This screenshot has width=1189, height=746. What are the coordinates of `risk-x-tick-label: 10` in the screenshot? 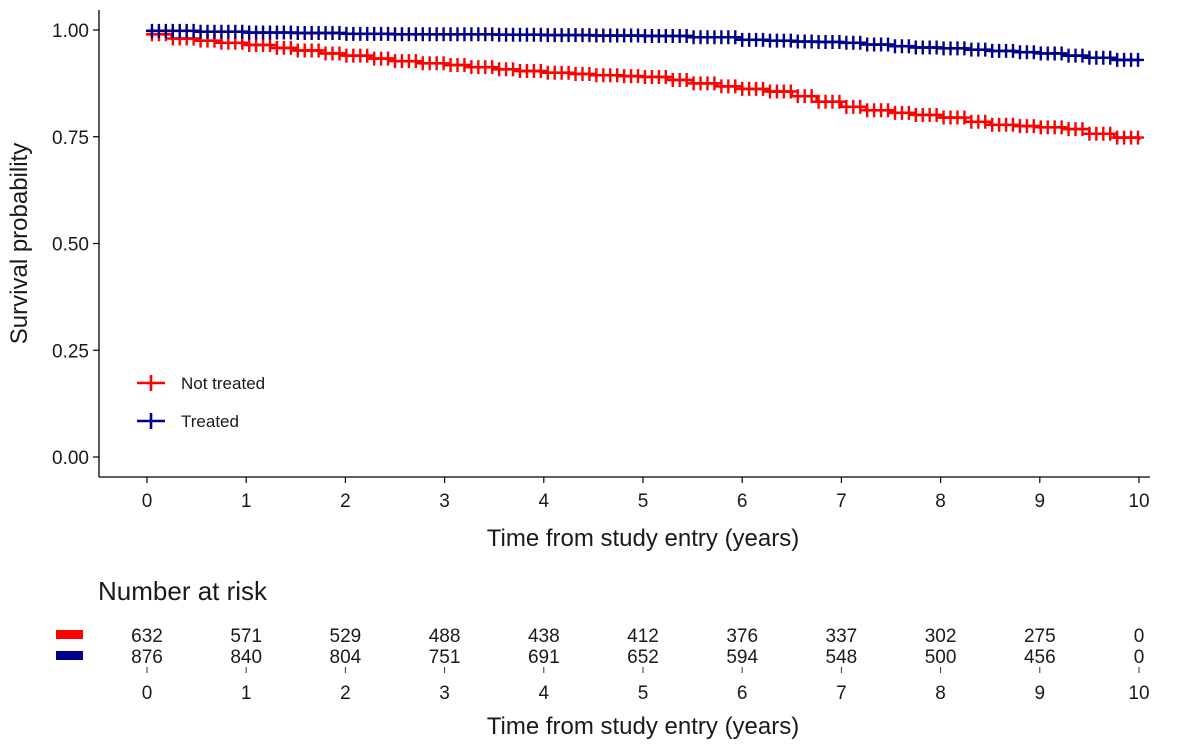 It's located at (1138, 693).